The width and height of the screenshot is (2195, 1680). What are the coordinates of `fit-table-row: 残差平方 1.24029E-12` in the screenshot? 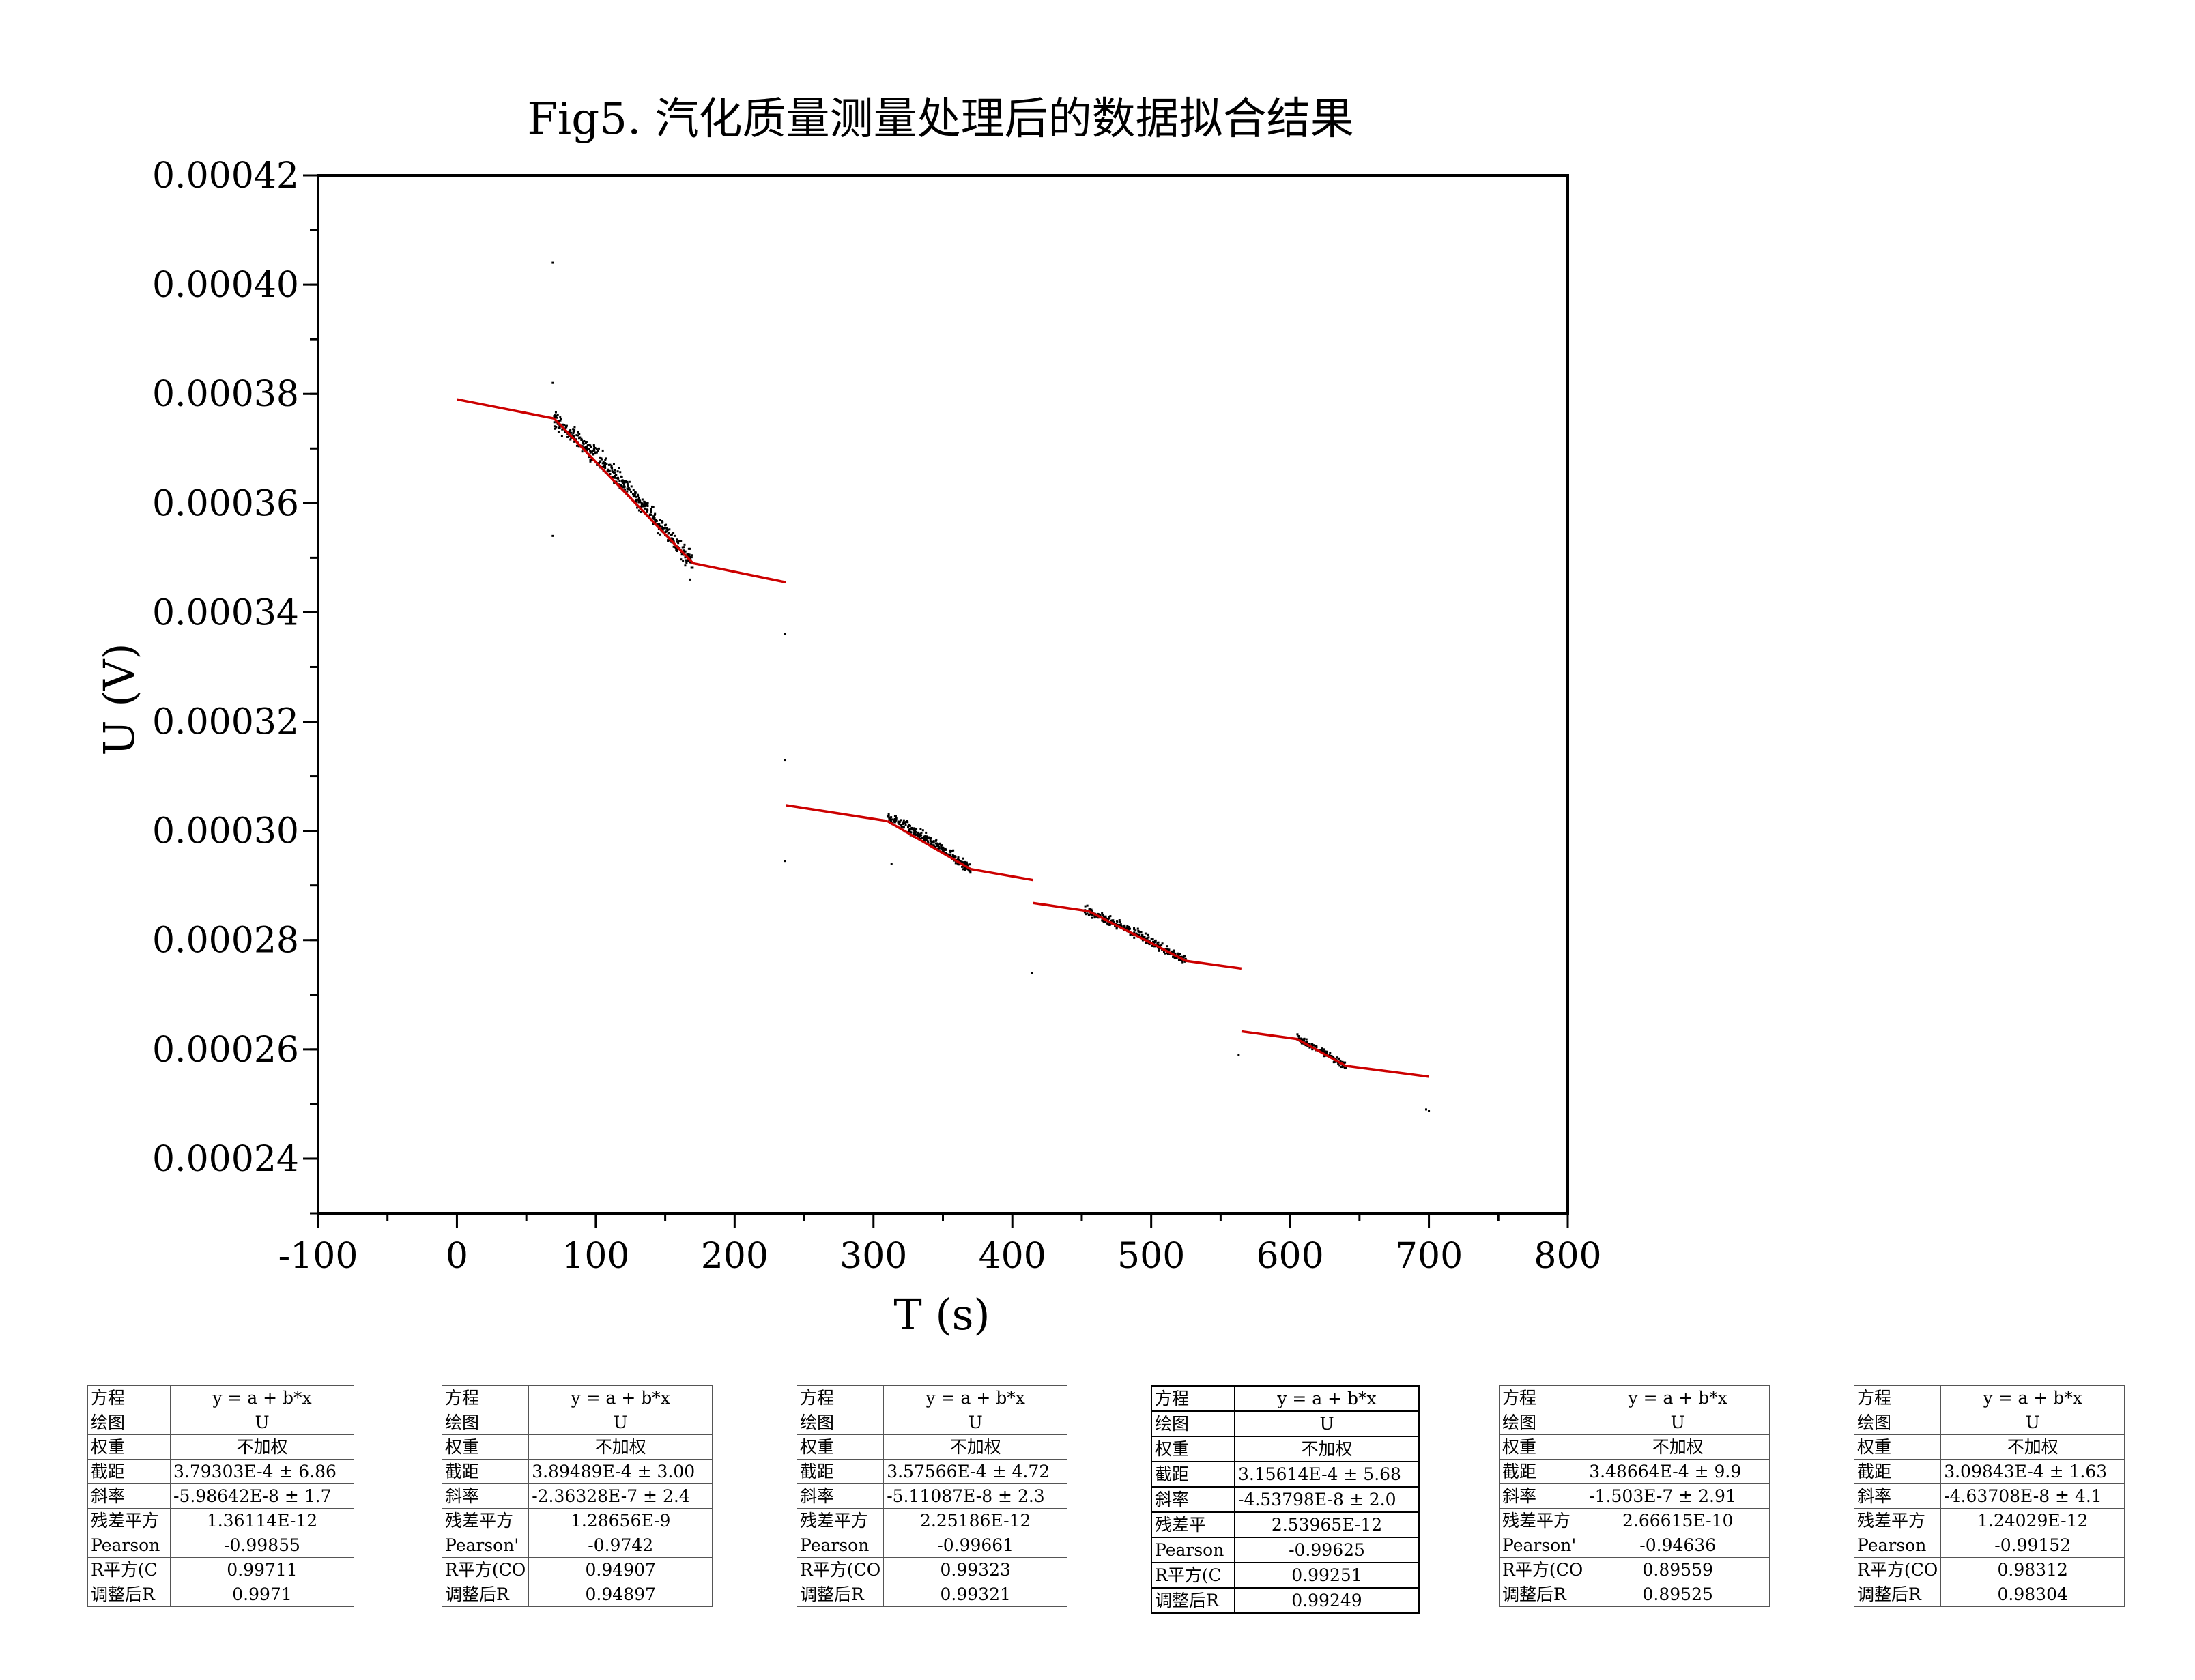 It's located at (1990, 1521).